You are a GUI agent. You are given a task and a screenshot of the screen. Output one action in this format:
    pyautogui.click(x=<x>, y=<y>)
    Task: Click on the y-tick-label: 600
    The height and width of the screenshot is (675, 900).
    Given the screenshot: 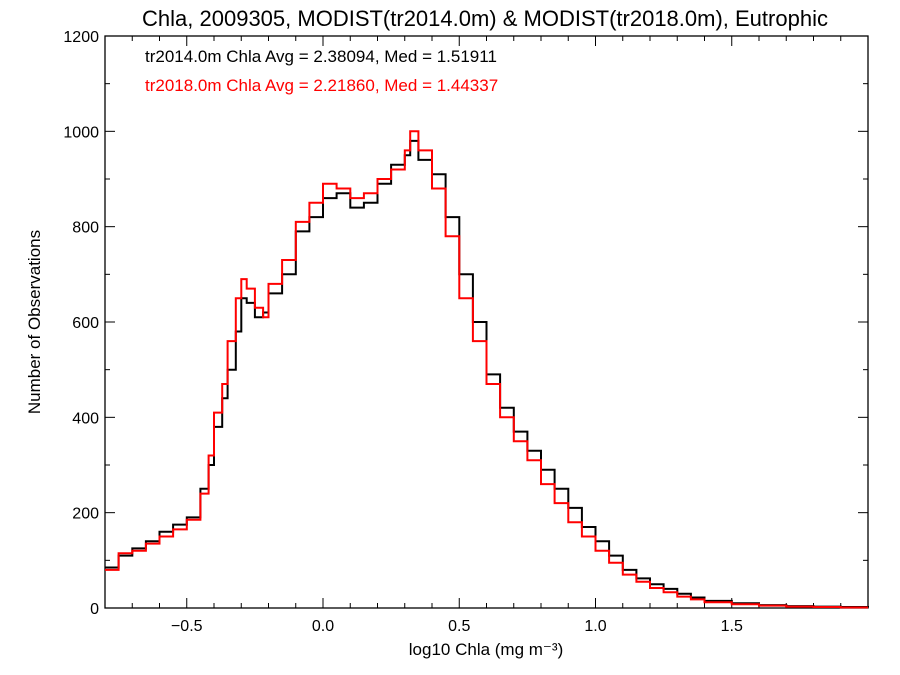 What is the action you would take?
    pyautogui.click(x=85, y=323)
    